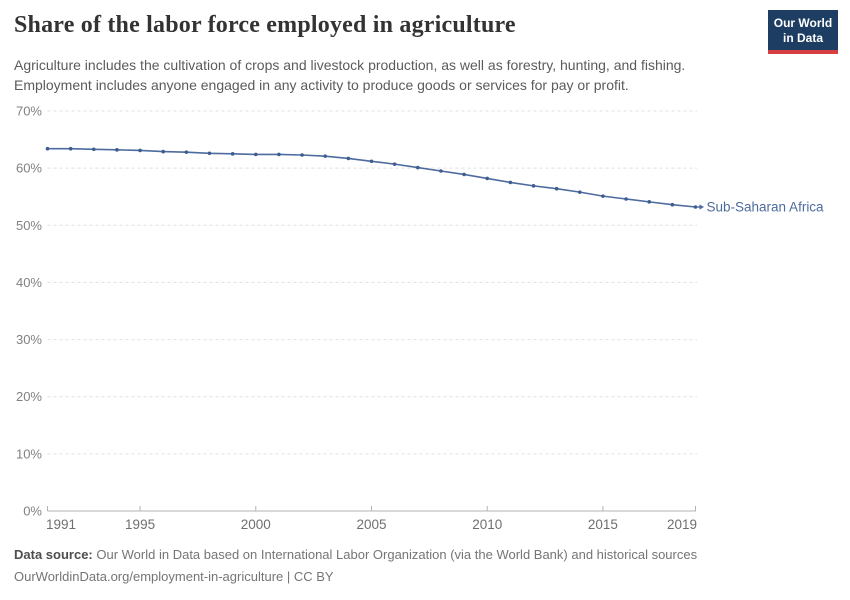  I want to click on logo-line-2: in Data, so click(802, 38).